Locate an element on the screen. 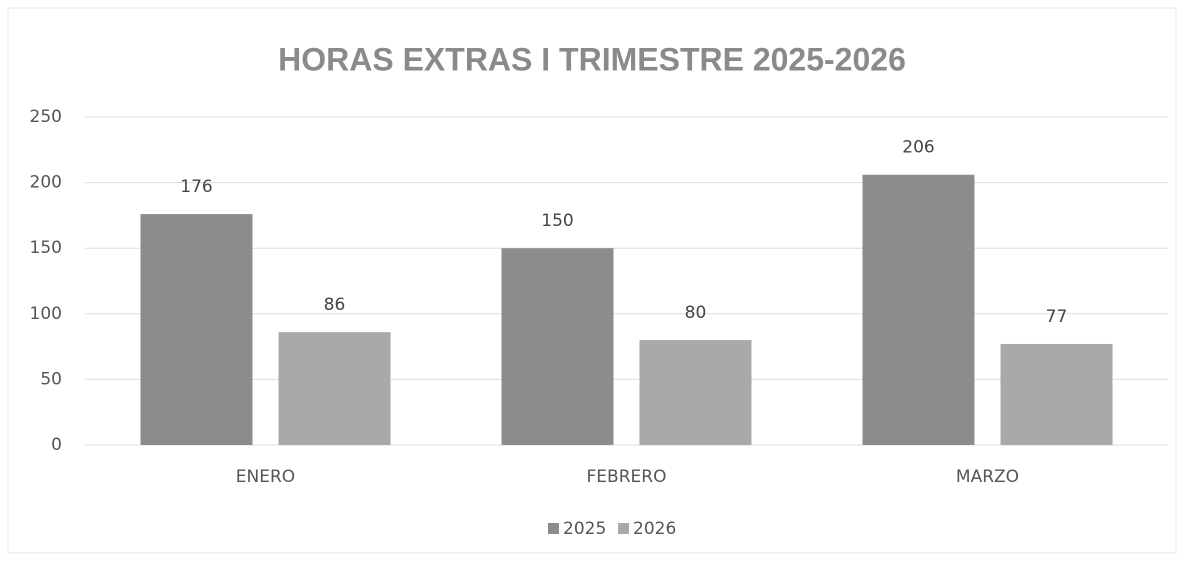 The image size is (1184, 565). y-tick-label: 100 is located at coordinates (46, 314).